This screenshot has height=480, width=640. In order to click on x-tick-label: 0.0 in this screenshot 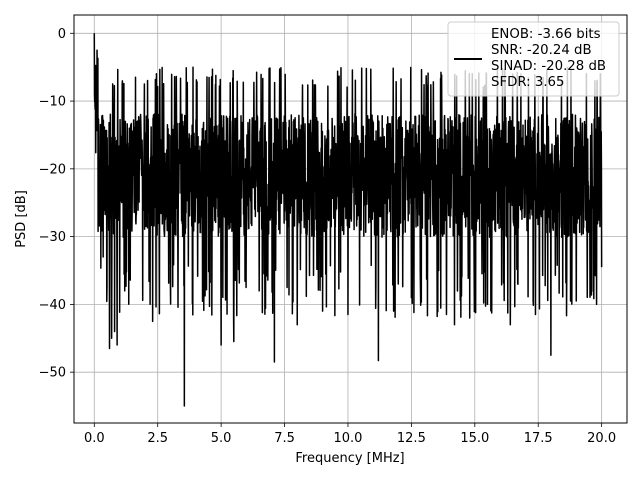, I will do `click(94, 438)`.